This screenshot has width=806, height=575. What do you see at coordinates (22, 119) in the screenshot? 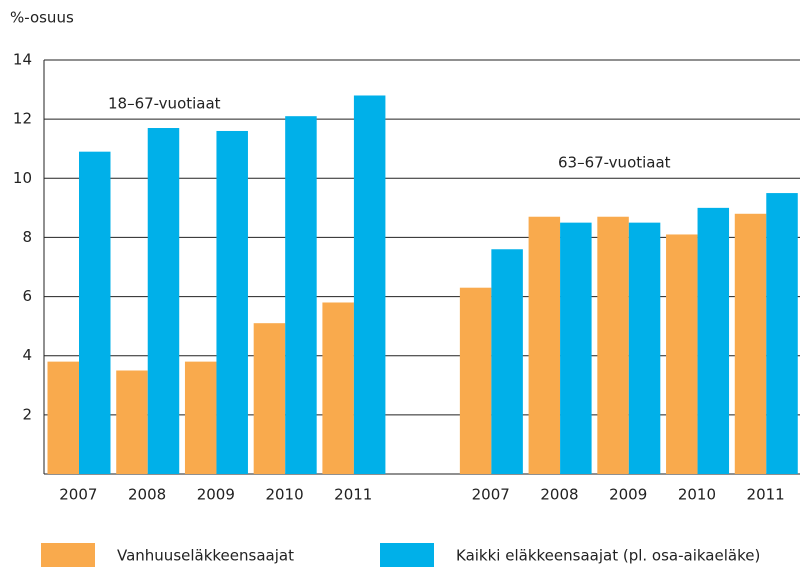
I see `y-tick-label: 12` at bounding box center [22, 119].